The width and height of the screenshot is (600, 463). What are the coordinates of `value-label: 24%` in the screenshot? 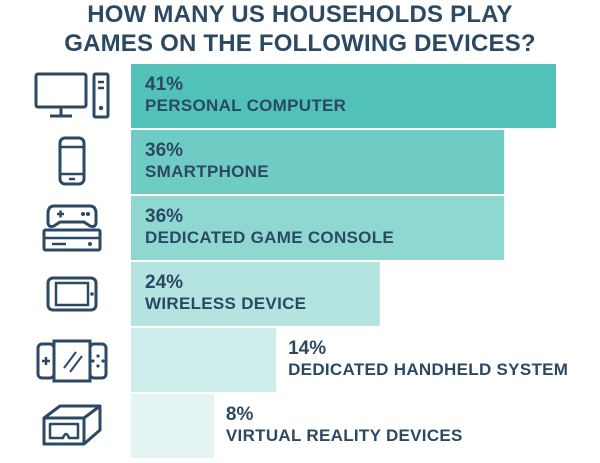 It's located at (164, 282).